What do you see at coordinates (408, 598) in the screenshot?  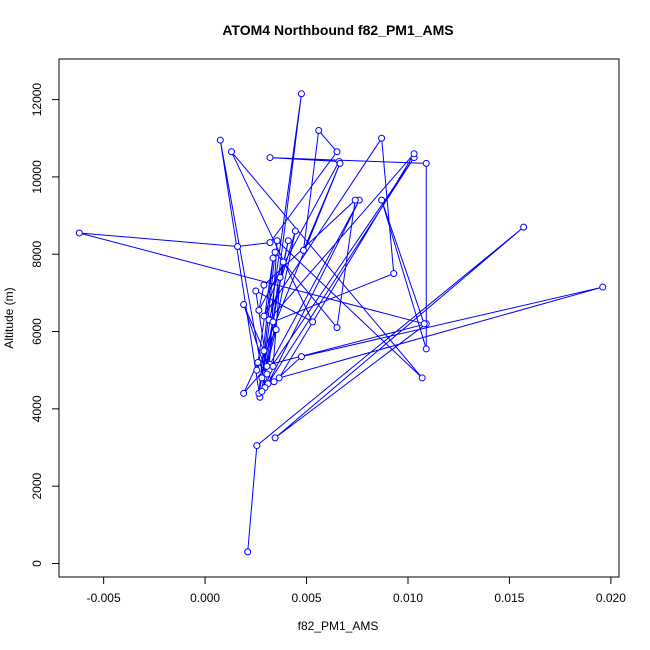 I see `x-tick-label: 0.010` at bounding box center [408, 598].